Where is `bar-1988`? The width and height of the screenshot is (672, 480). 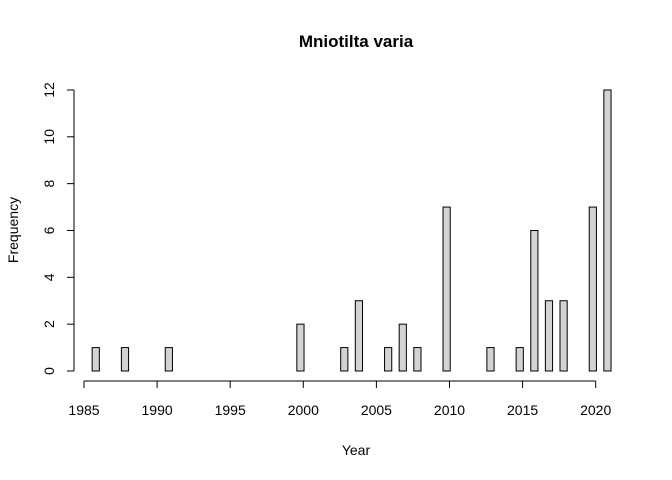 bar-1988 is located at coordinates (125, 359).